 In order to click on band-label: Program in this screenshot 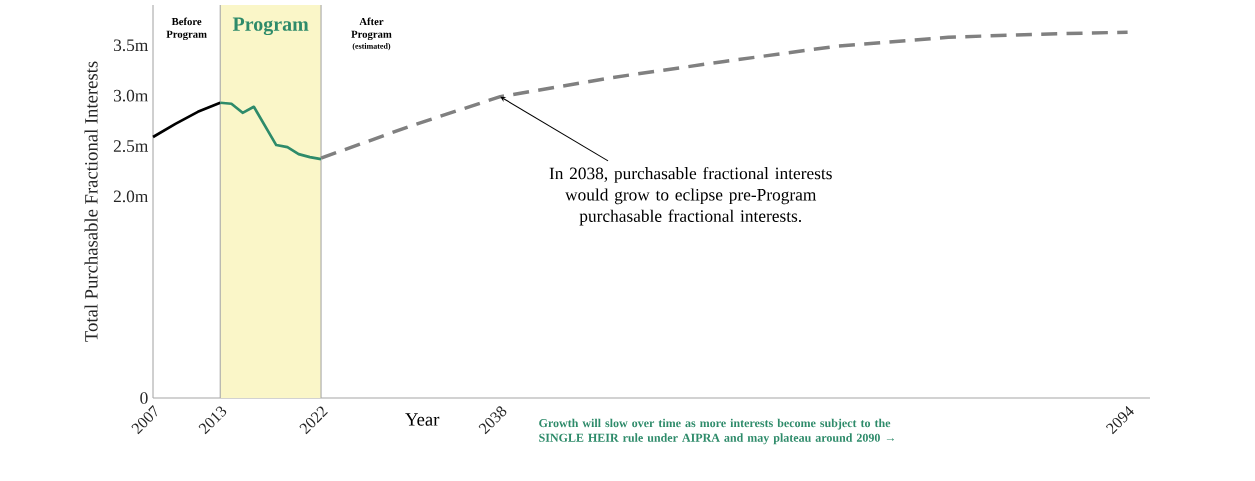, I will do `click(270, 26)`.